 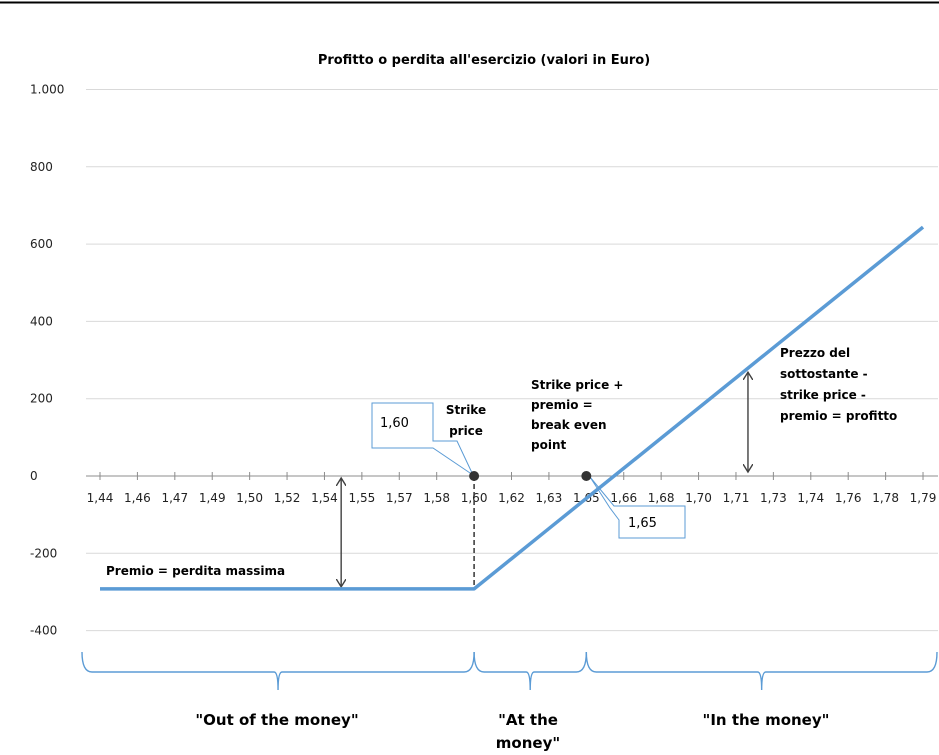 What do you see at coordinates (661, 498) in the screenshot?
I see `x-tick-label: 1,68` at bounding box center [661, 498].